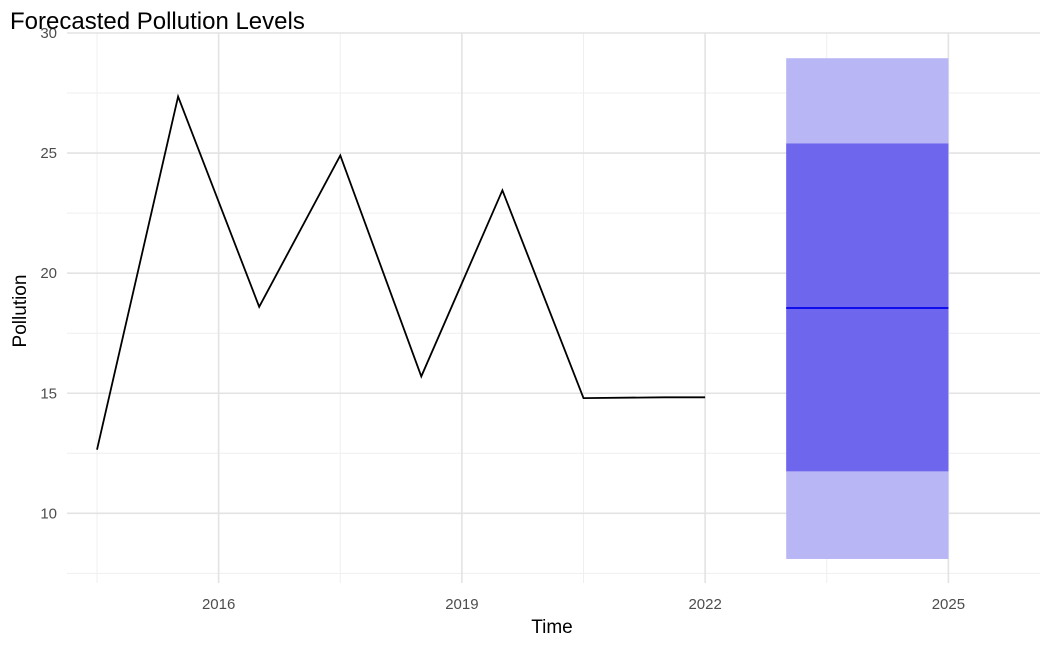 Image resolution: width=1050 pixels, height=648 pixels. I want to click on x-tick-label: 2019, so click(461, 604).